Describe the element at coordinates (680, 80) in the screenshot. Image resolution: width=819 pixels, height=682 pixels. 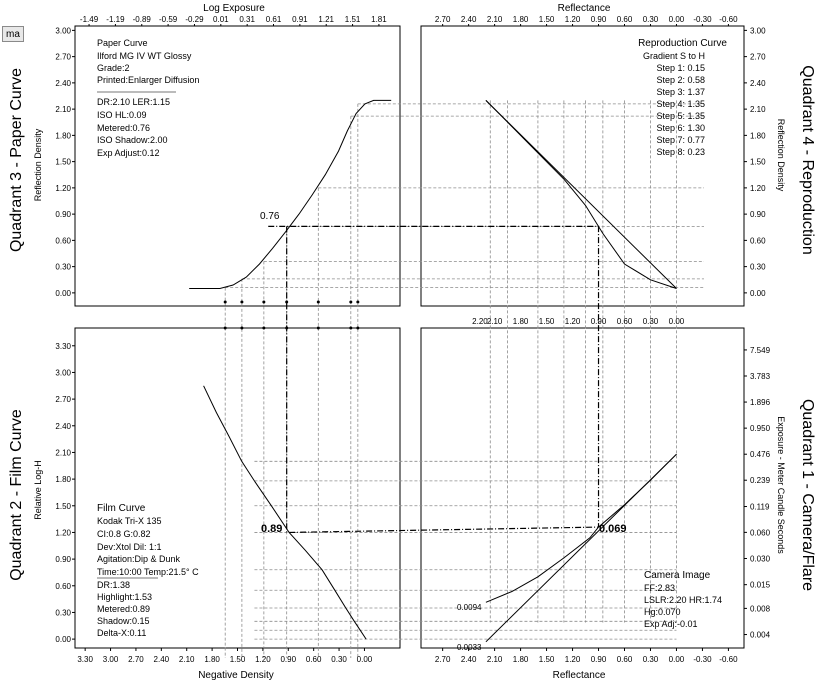
I see `reproduction-info-line: Step 2: 0.58` at that location.